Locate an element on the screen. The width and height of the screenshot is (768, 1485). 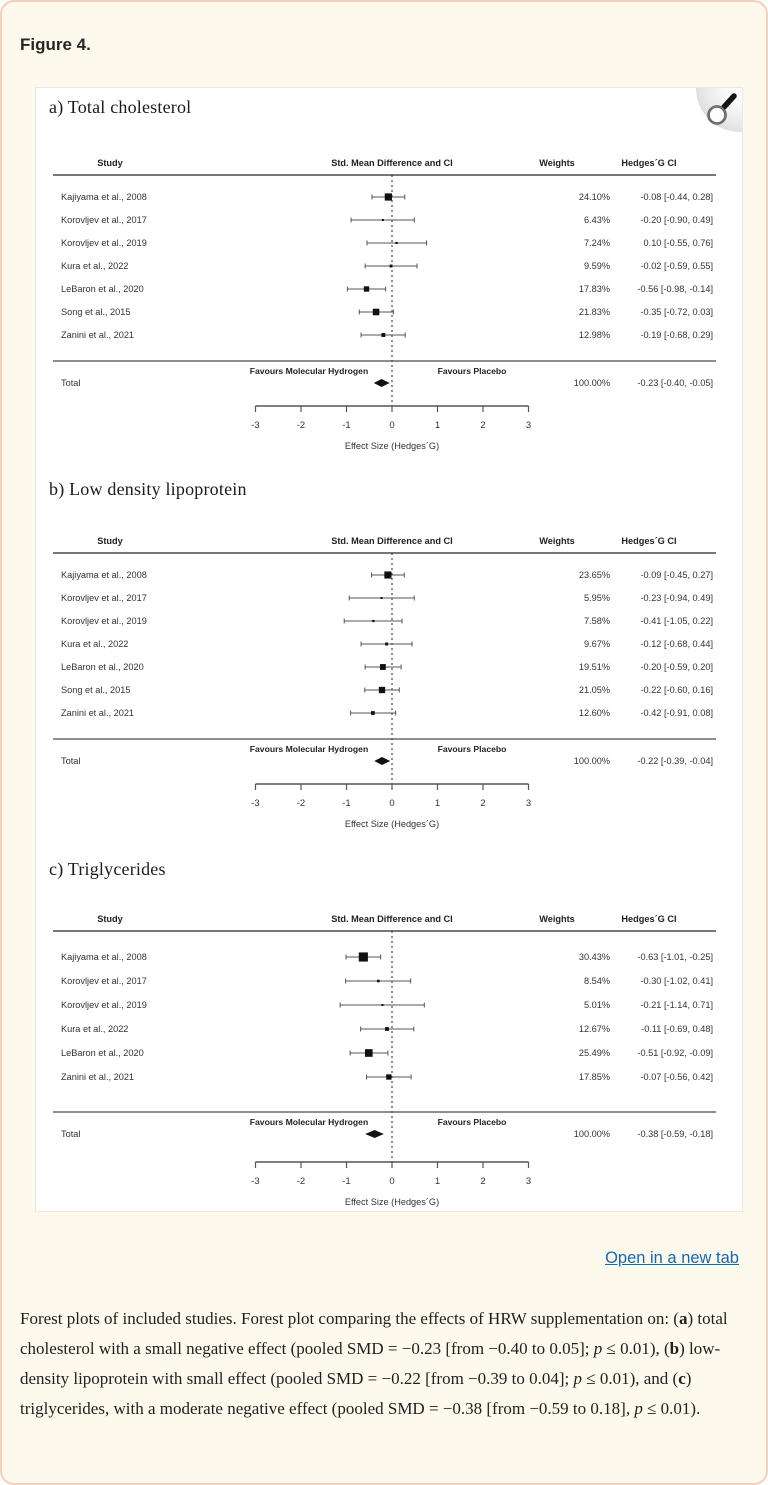
weight-value: 6.43% is located at coordinates (597, 220).